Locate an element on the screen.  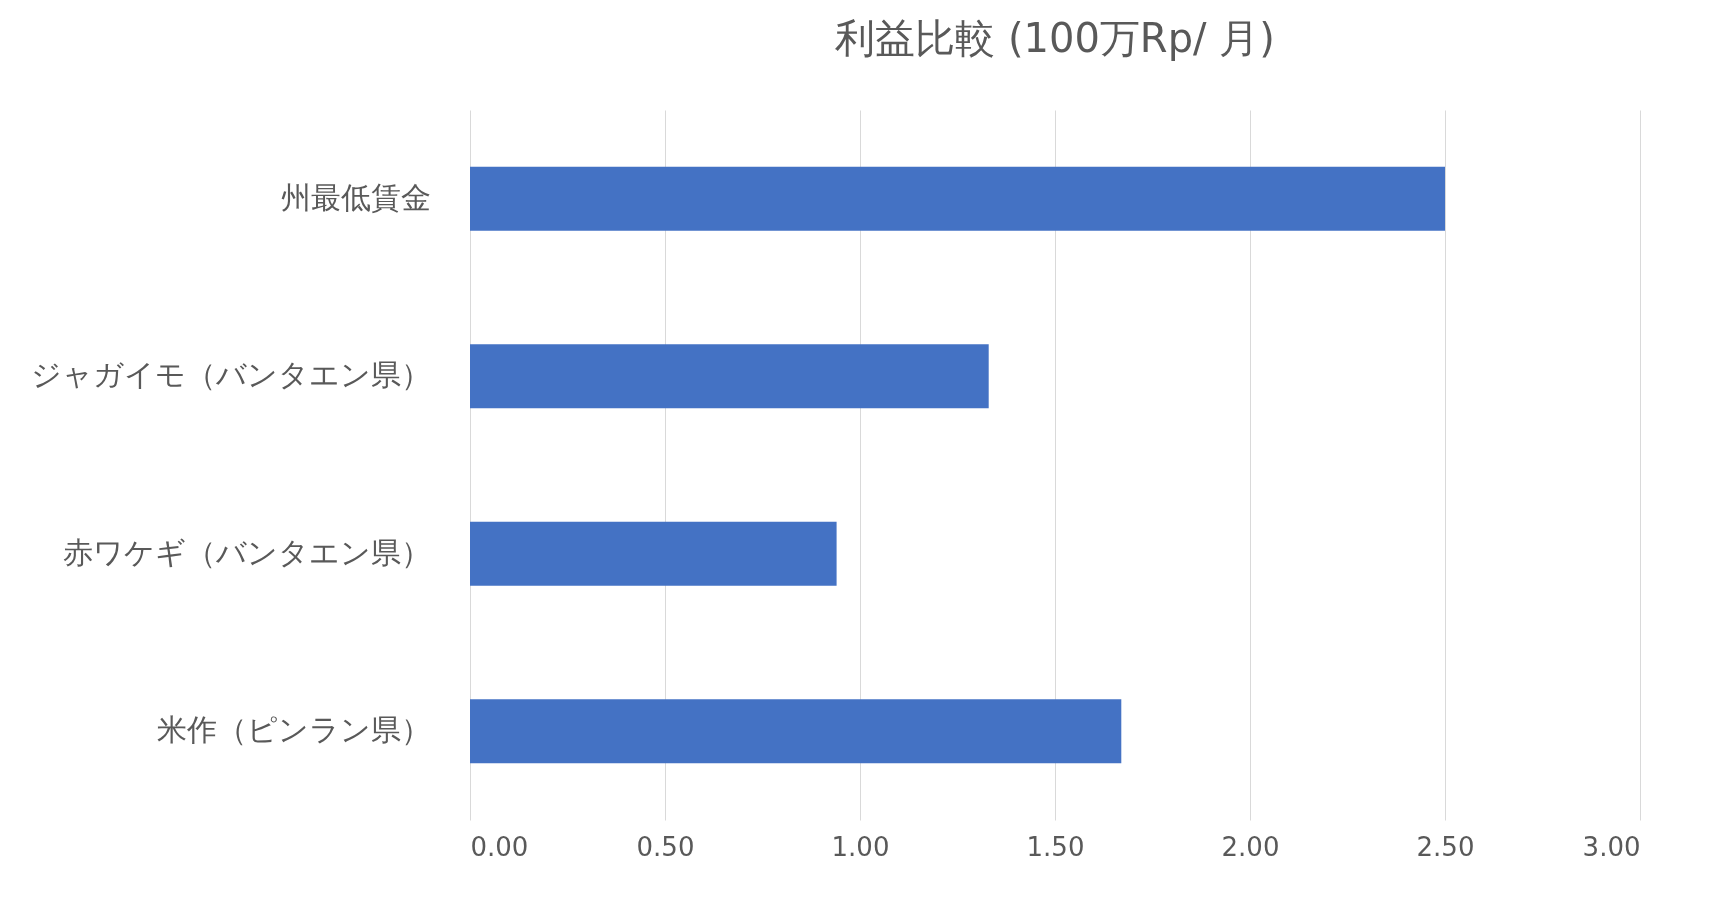
x-tick-label: 2.00 is located at coordinates (1250, 846).